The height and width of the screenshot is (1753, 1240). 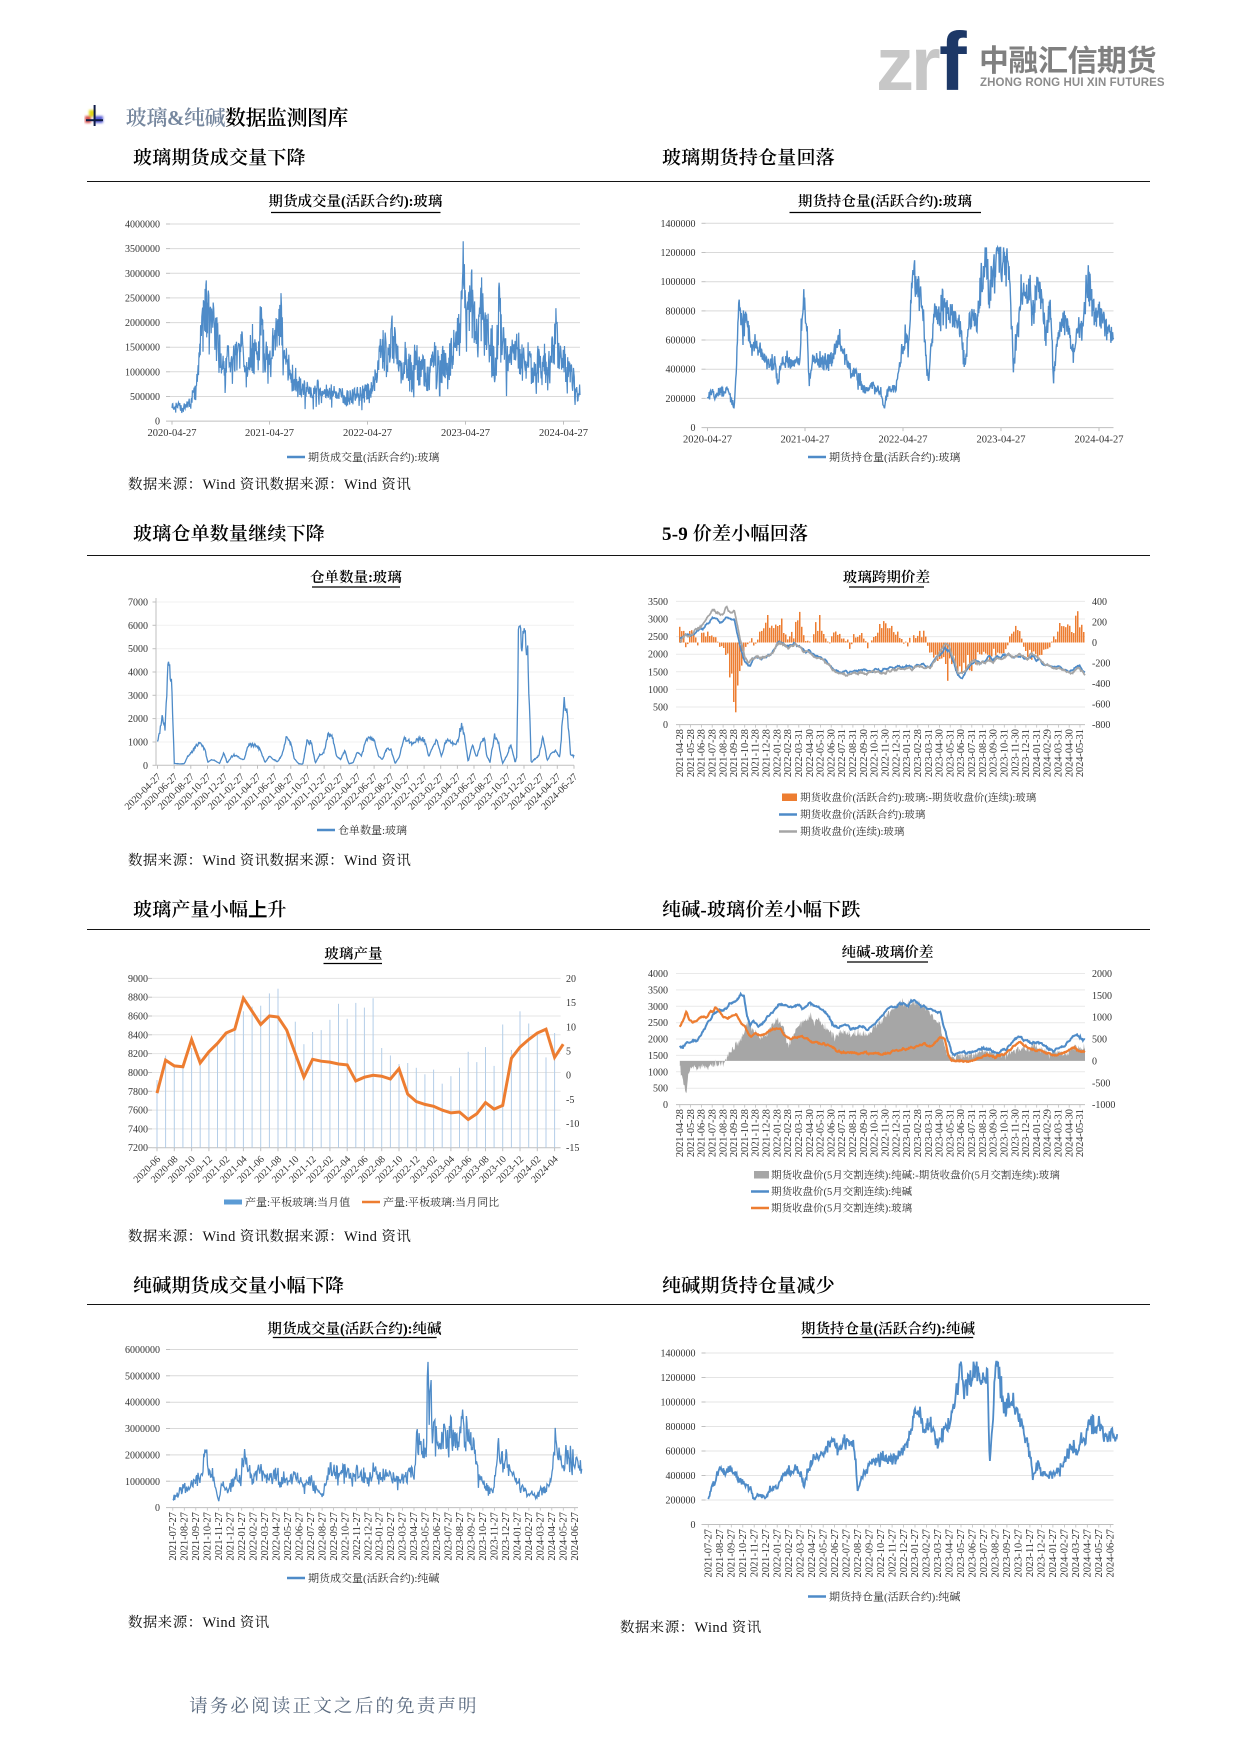 I want to click on svg-text: 2022-12-27, so click(x=904, y=1553).